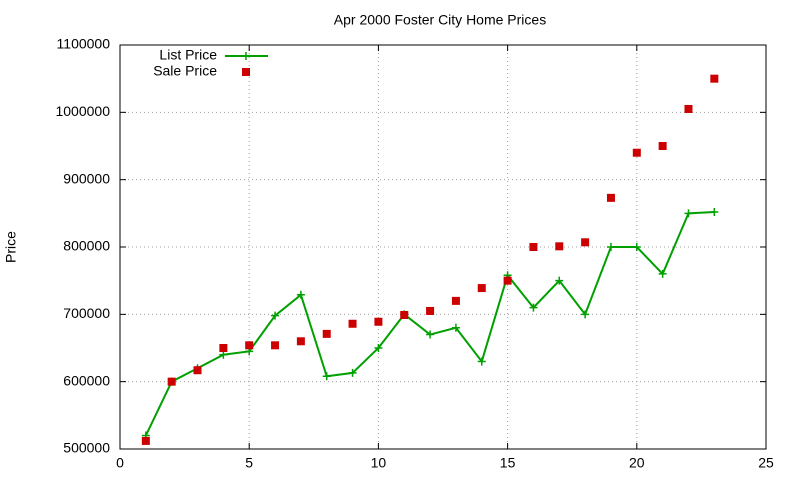 The width and height of the screenshot is (800, 480). What do you see at coordinates (637, 463) in the screenshot?
I see `x-tick-label: 20` at bounding box center [637, 463].